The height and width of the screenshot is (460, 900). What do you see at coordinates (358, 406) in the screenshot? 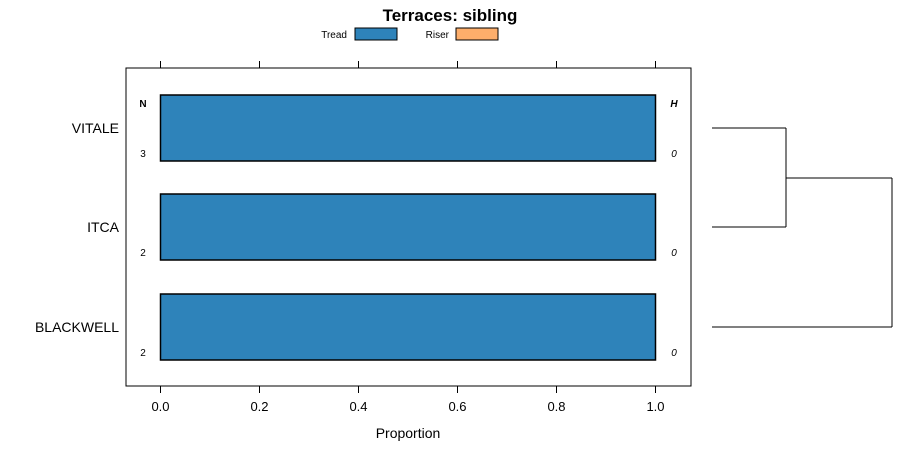
I see `x-tick-label: 0.4` at bounding box center [358, 406].